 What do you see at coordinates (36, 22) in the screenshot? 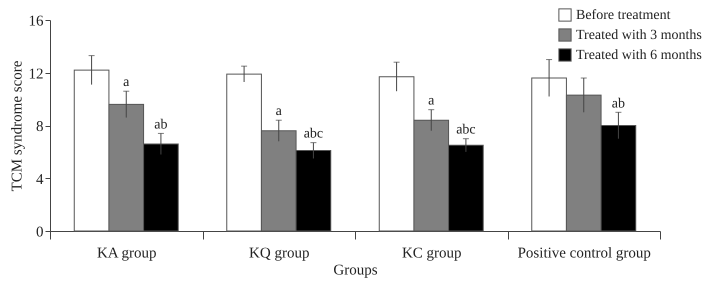
I see `y-tick-label: 16` at bounding box center [36, 22].